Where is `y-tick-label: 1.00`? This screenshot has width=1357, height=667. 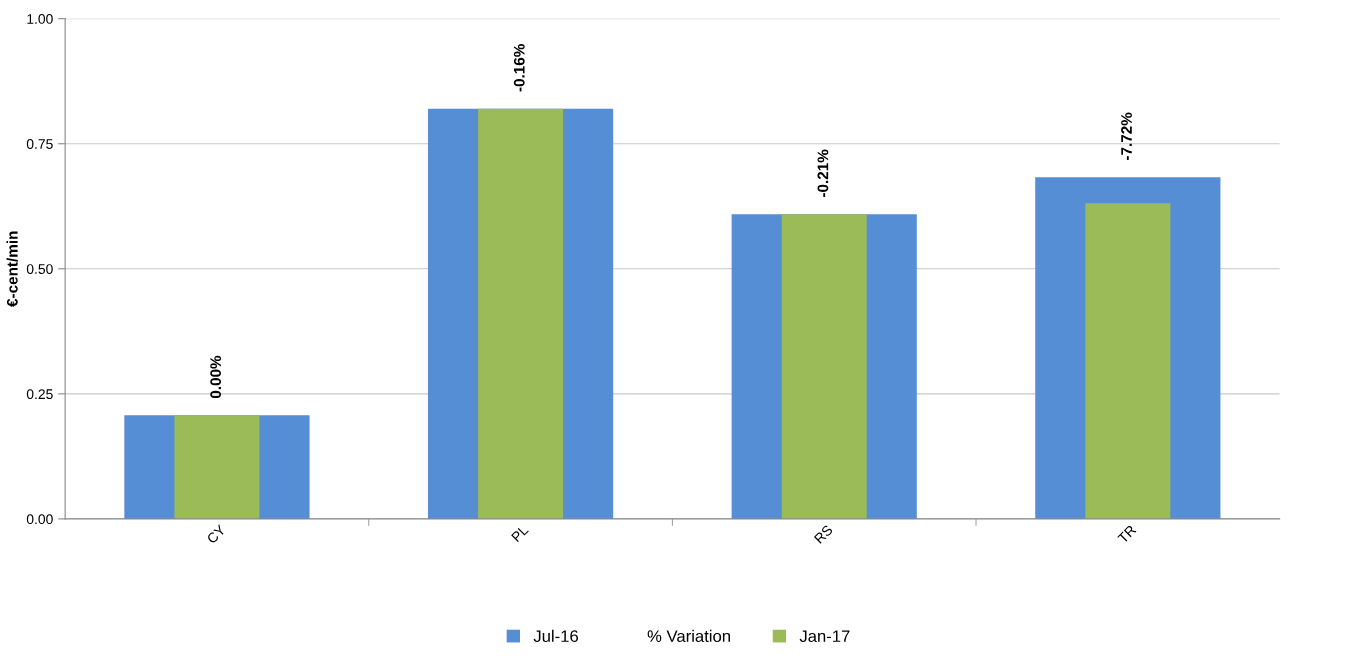 y-tick-label: 1.00 is located at coordinates (40, 19).